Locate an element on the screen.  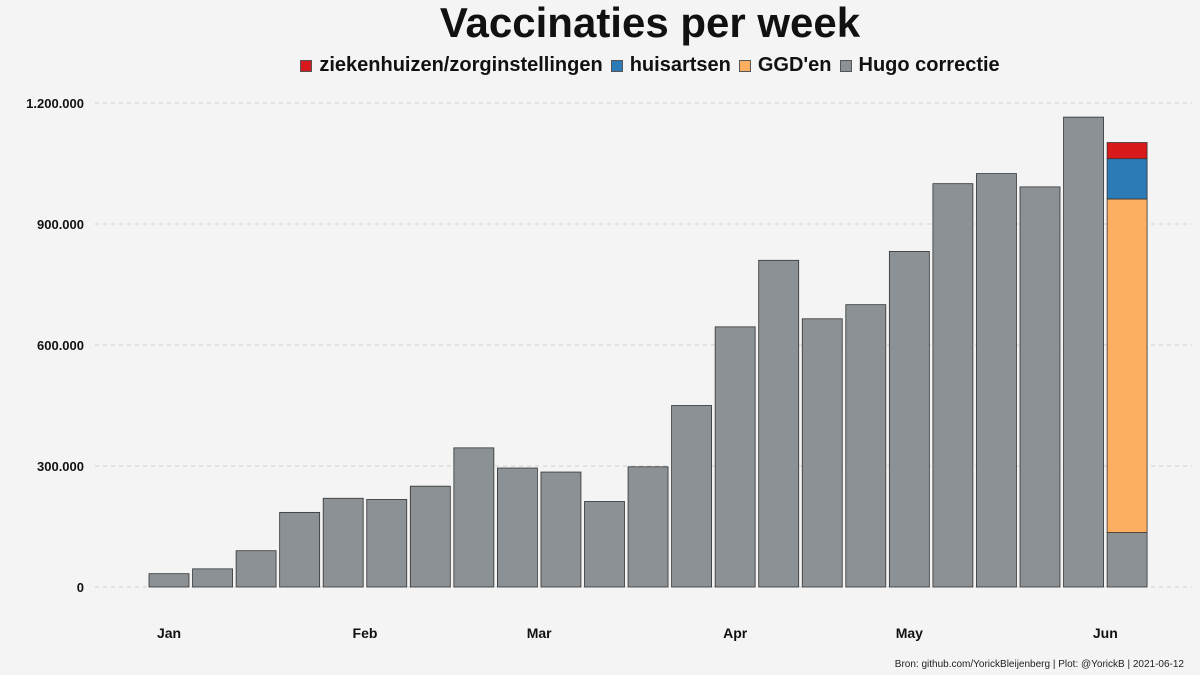
y-tick-label: 1.200.000 is located at coordinates (55, 103).